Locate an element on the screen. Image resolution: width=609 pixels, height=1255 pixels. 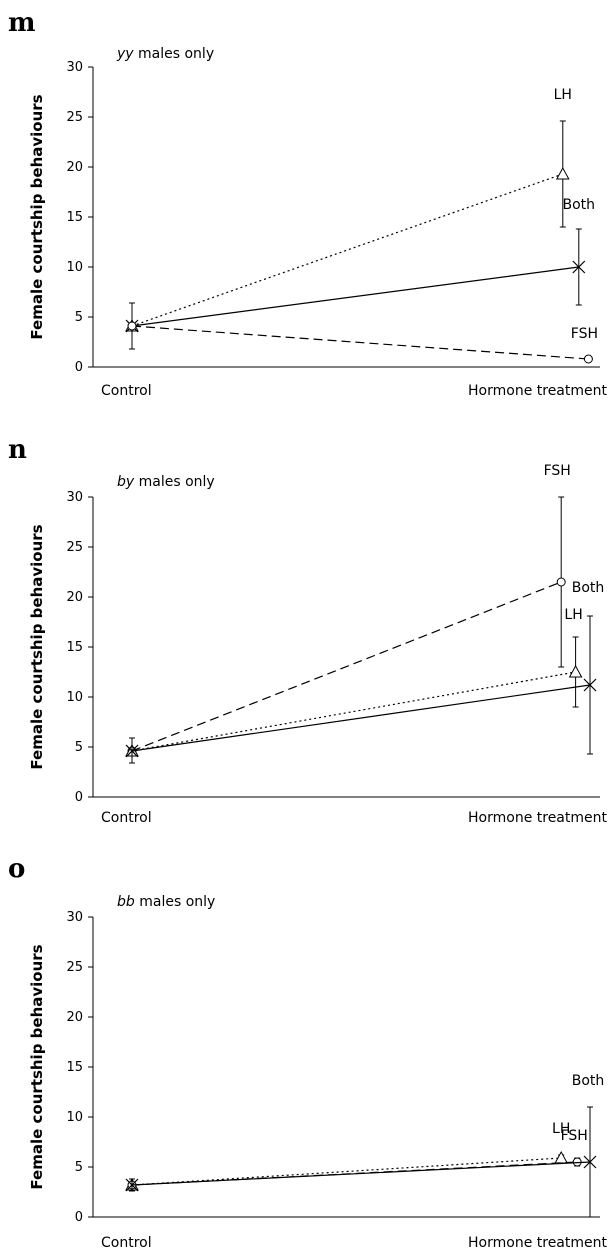
panel-subtitle: yy males only is located at coordinates (165, 54).